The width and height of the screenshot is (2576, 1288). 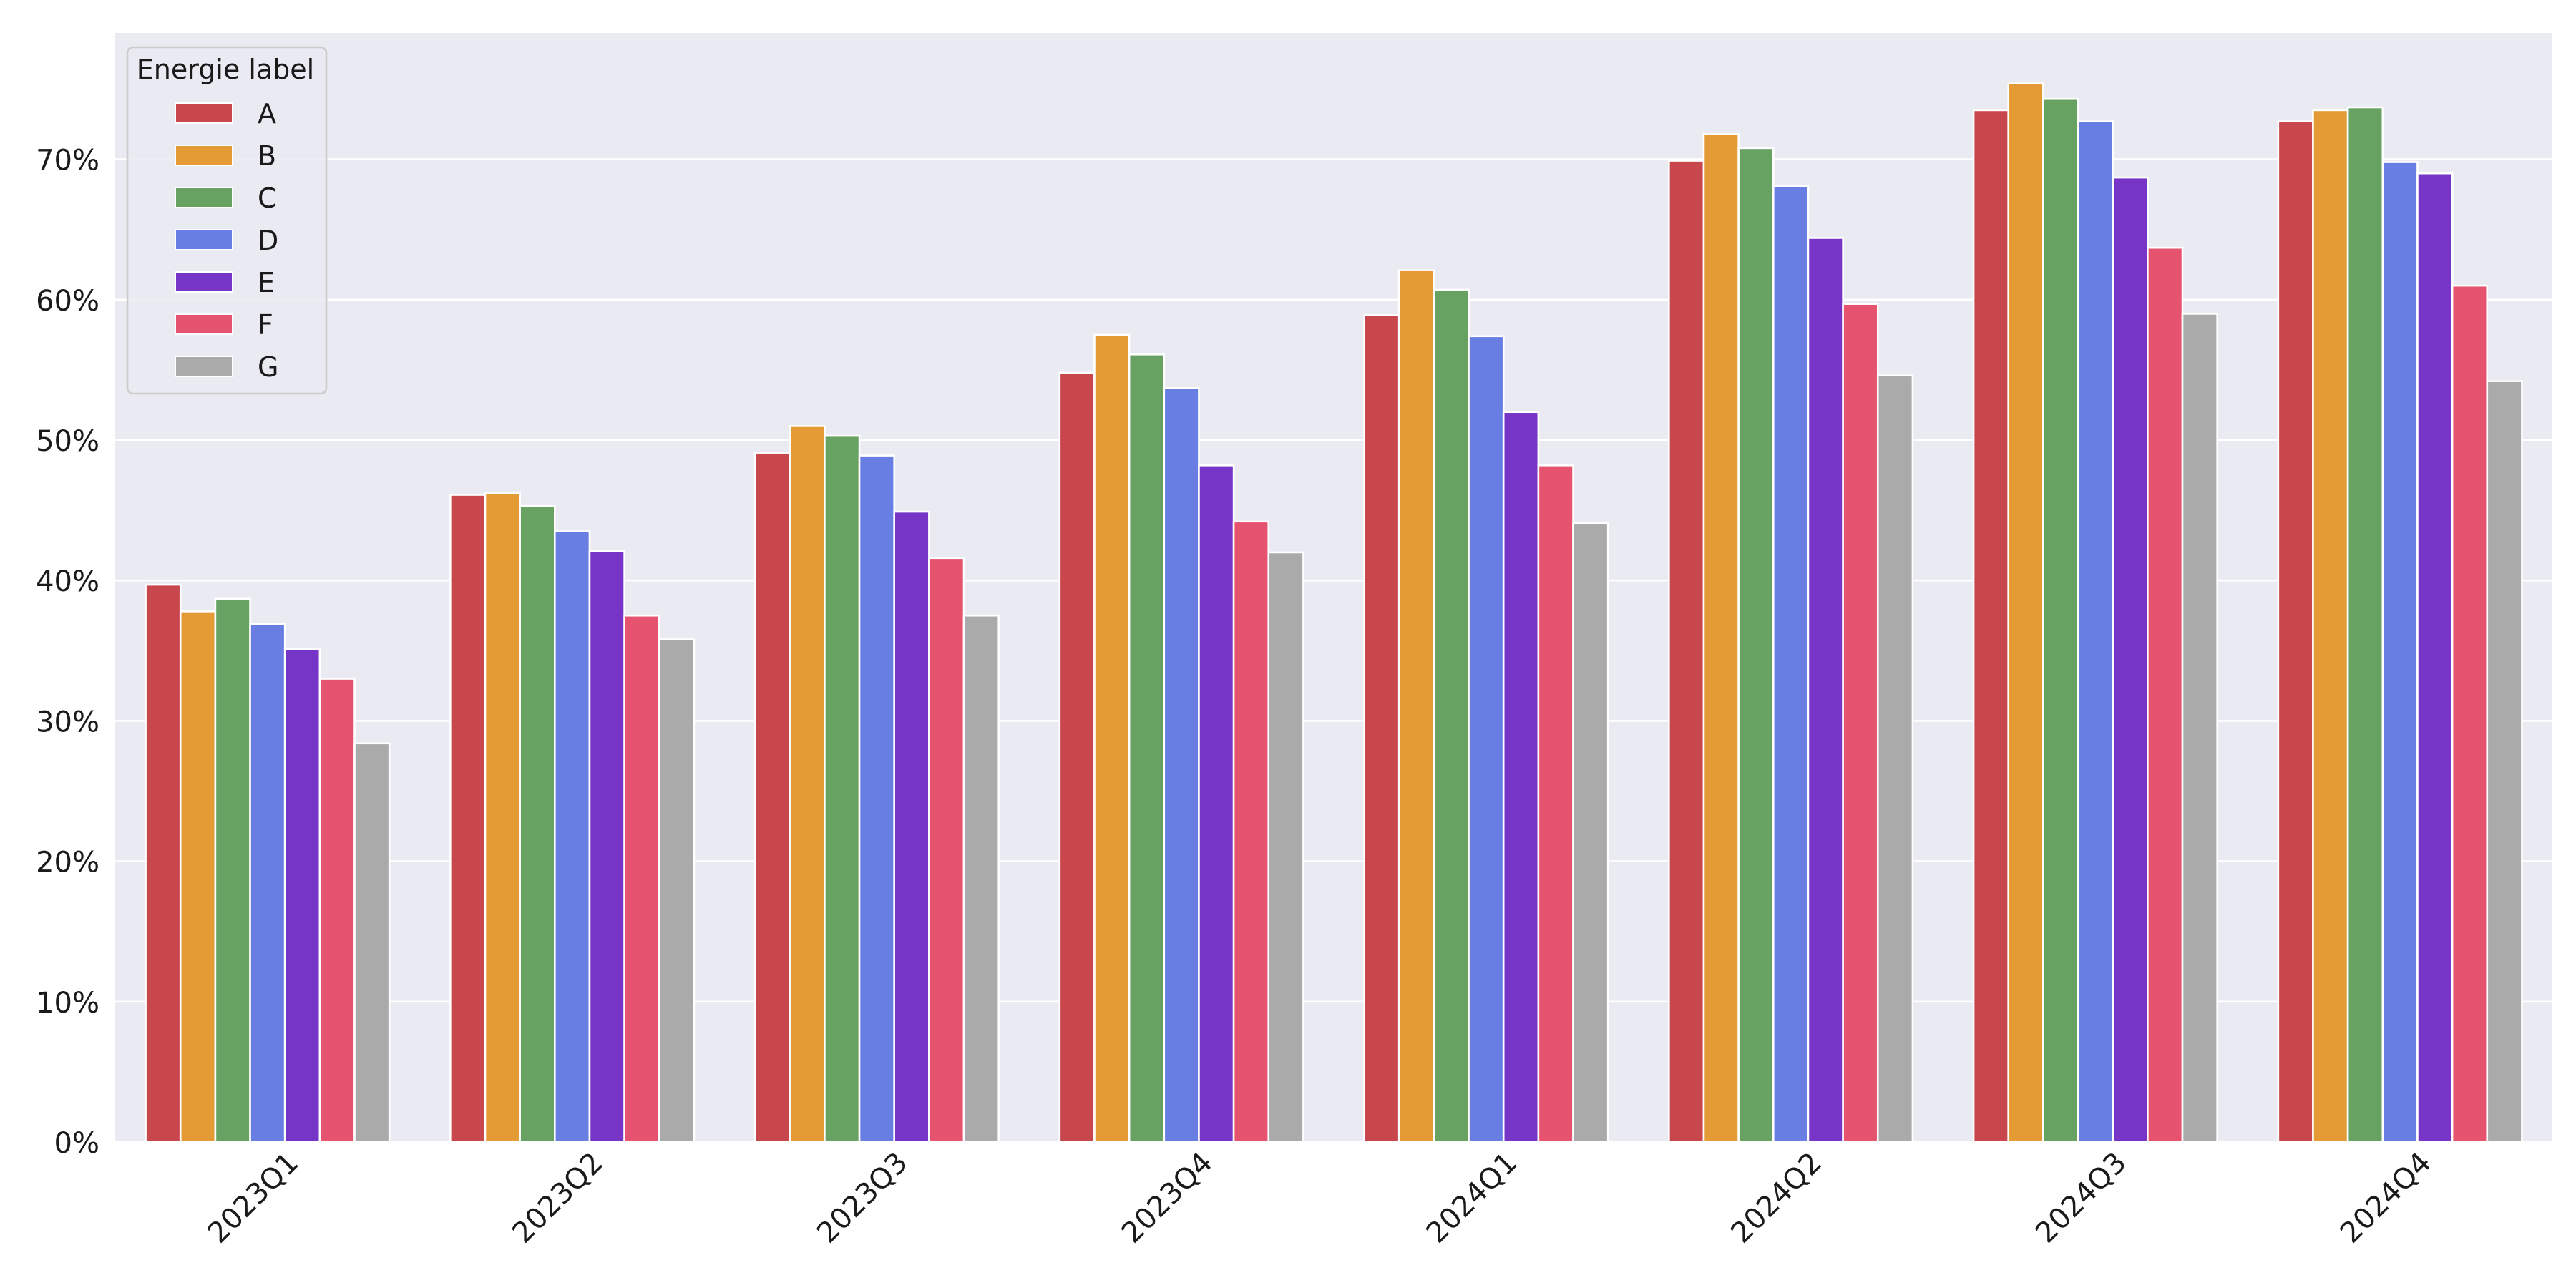 What do you see at coordinates (468, 818) in the screenshot?
I see `bar-A-2023Q2` at bounding box center [468, 818].